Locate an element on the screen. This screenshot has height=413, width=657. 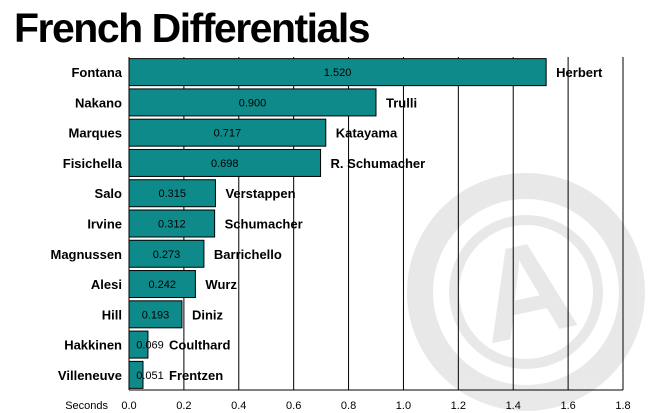
category-label: Alesi is located at coordinates (106, 284).